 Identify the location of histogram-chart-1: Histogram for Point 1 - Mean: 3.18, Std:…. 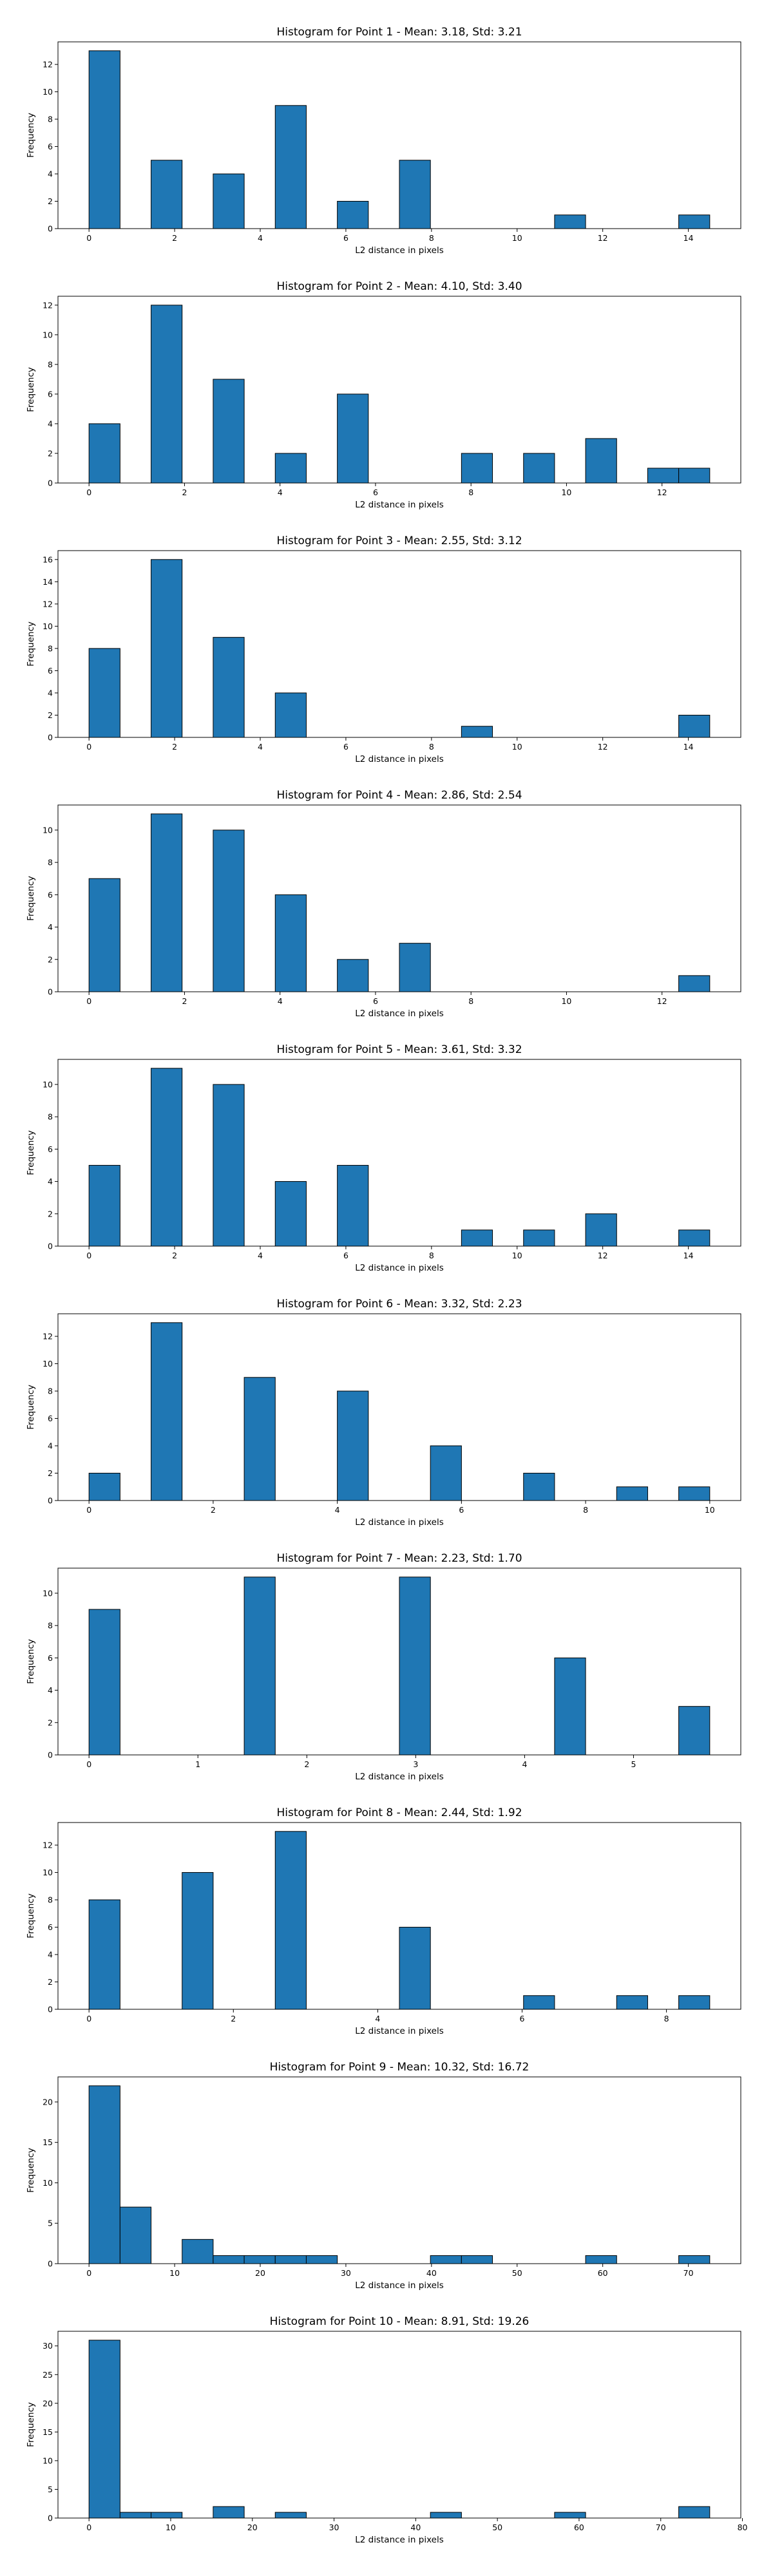
(383, 141).